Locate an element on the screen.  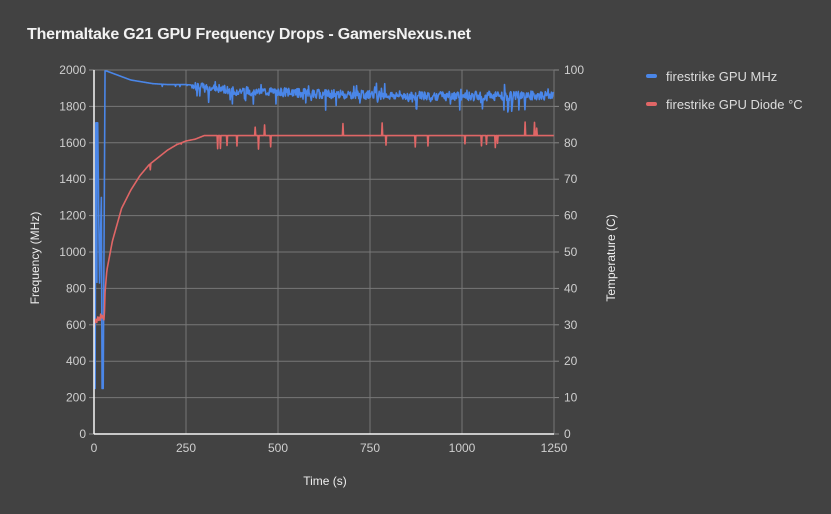
y2-tick-label: 60 is located at coordinates (571, 216).